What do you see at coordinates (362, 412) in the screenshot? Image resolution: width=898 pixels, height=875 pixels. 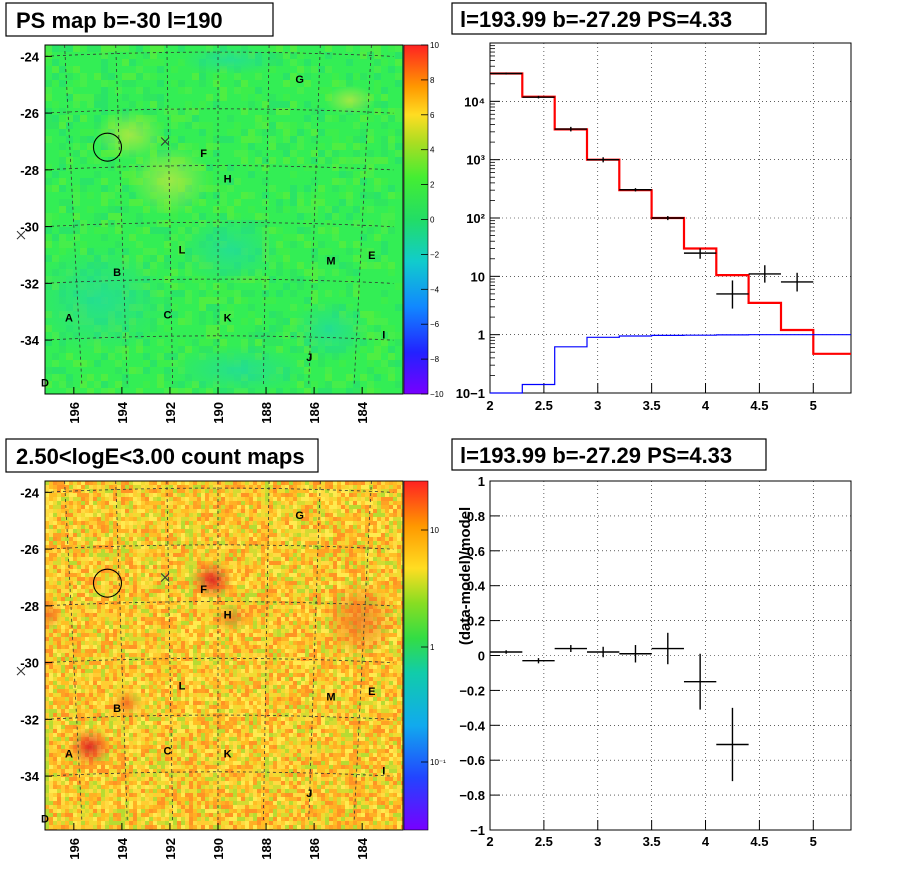 I see `x-tick-label: 184` at bounding box center [362, 412].